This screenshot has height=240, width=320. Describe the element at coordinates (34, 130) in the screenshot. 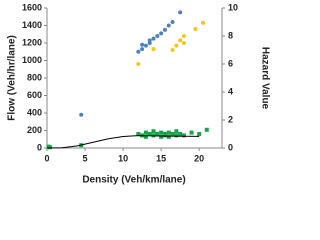

I see `y-tick-label: 200` at that location.